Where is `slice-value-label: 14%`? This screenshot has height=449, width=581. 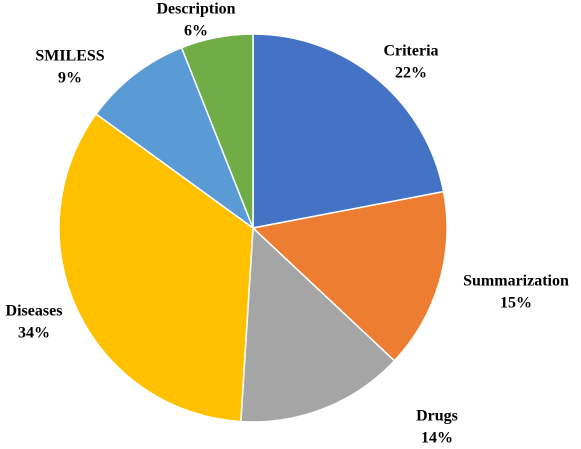 slice-value-label: 14% is located at coordinates (437, 438).